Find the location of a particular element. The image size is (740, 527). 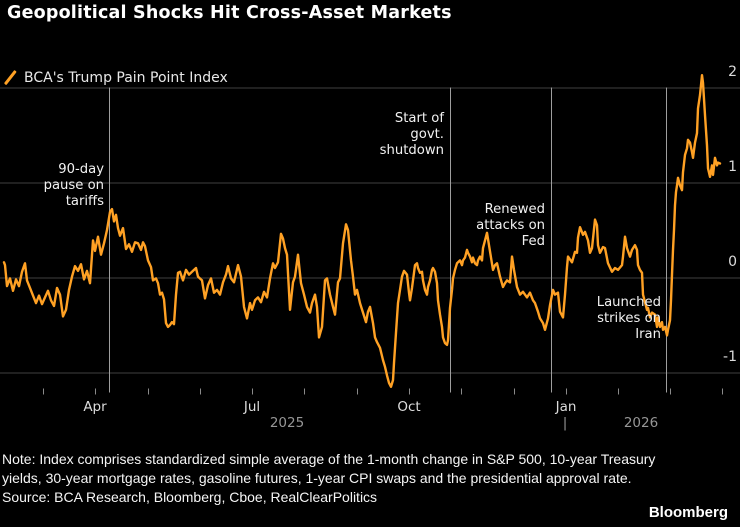

annotation-shutdown: Start of govt. shutdown is located at coordinates (412, 134).